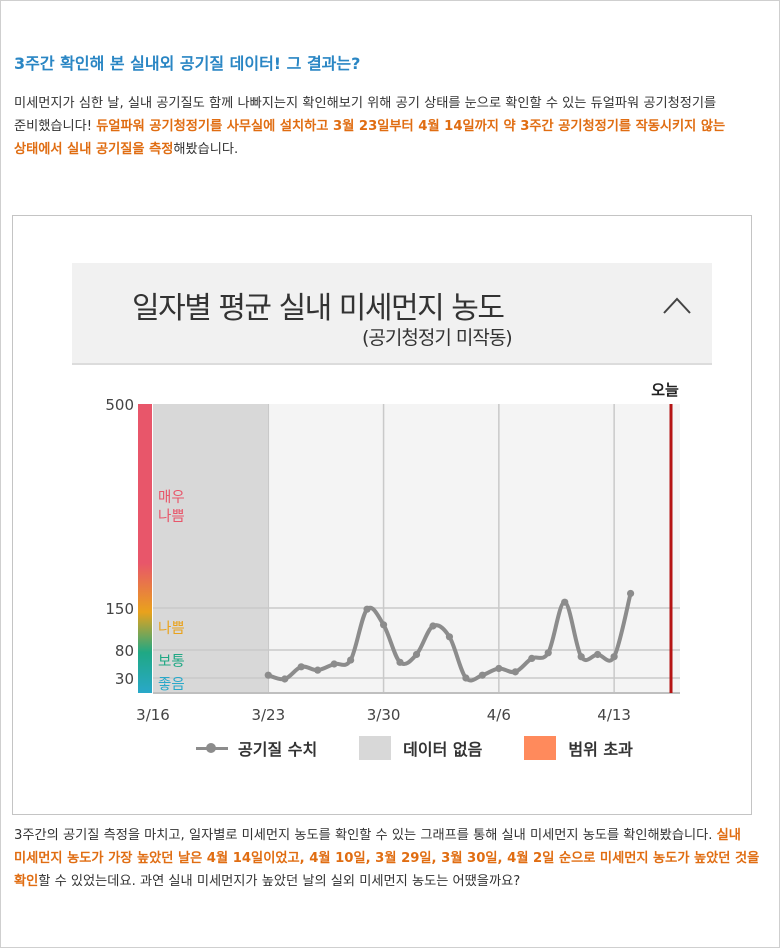  Describe the element at coordinates (268, 715) in the screenshot. I see `x-tick-label: 3/23` at that location.